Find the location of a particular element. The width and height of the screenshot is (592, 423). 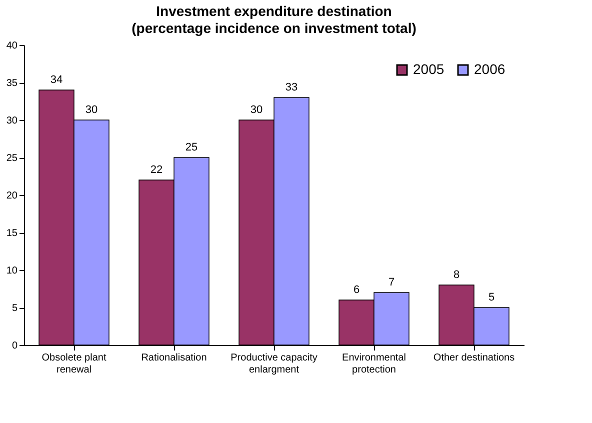

y-tick-label: 35 is located at coordinates (12, 83).